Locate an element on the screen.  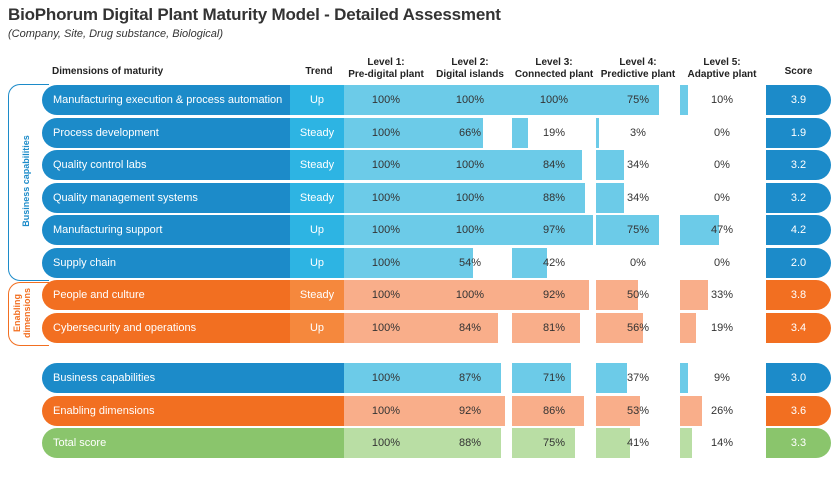
level-5-value: 10% is located at coordinates (722, 100).